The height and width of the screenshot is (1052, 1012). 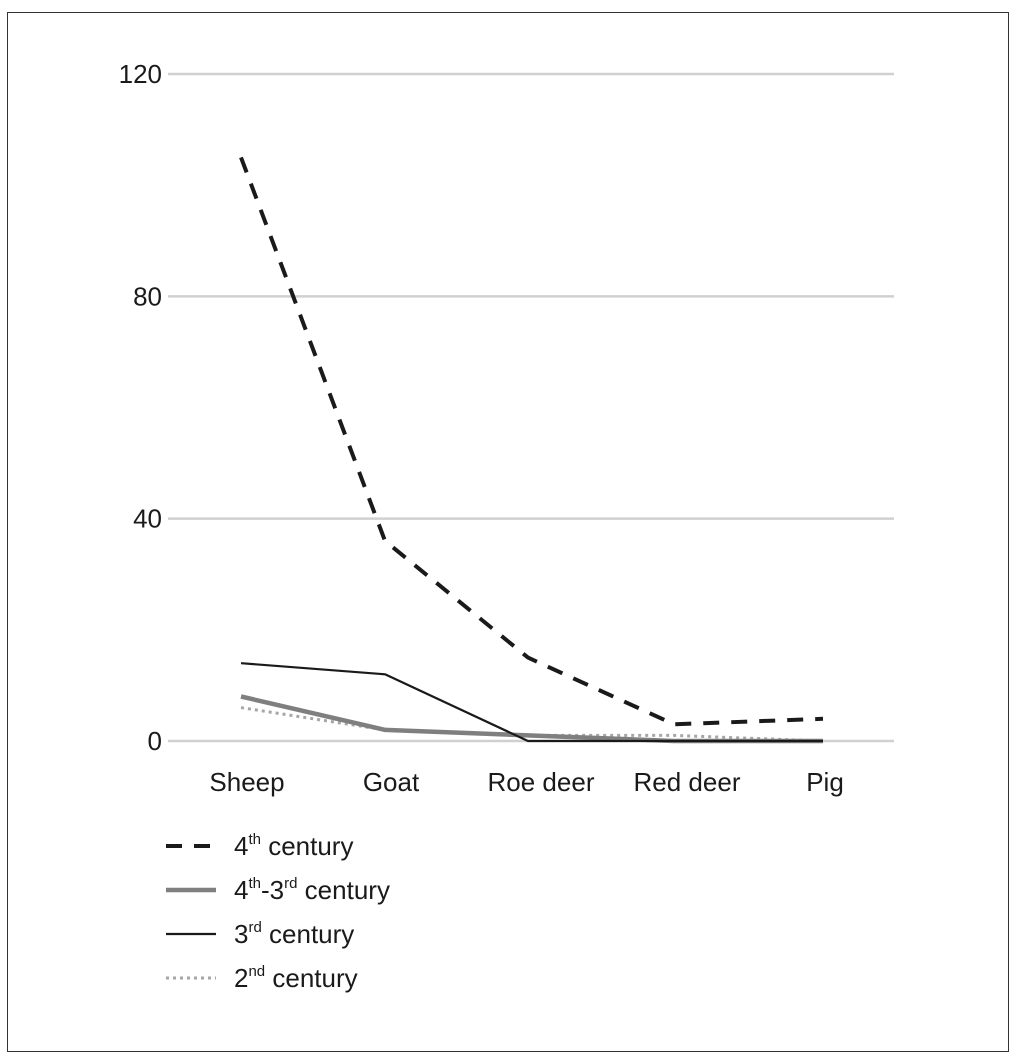 What do you see at coordinates (272, 890) in the screenshot?
I see `legend-text-part: -3` at bounding box center [272, 890].